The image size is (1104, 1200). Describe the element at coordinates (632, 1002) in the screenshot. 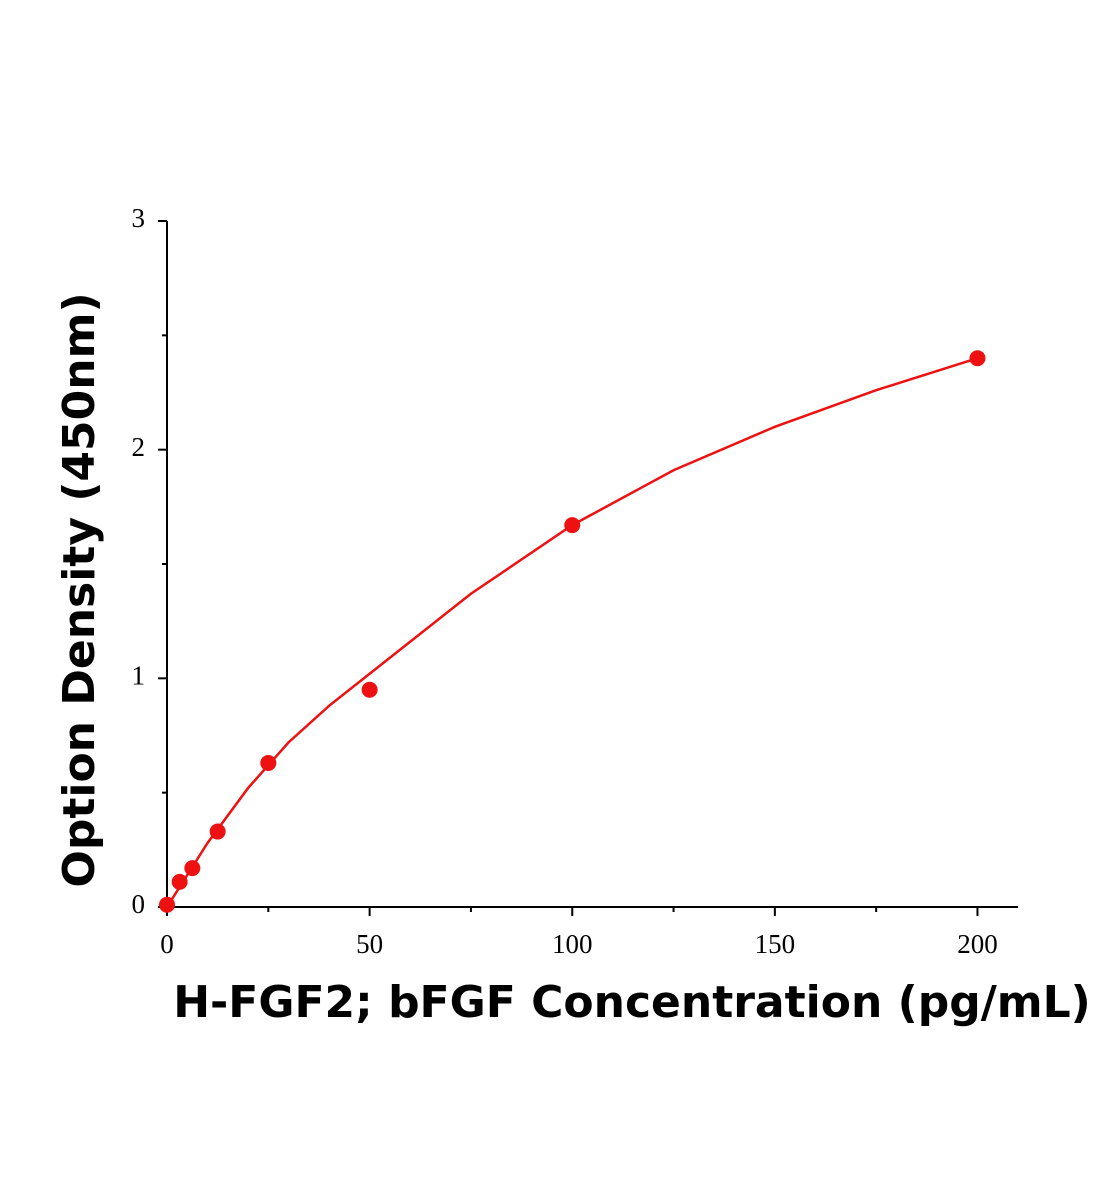

I see `x-axis-label: H-FGF2; bFGF Concentration (pg/mL)` at that location.